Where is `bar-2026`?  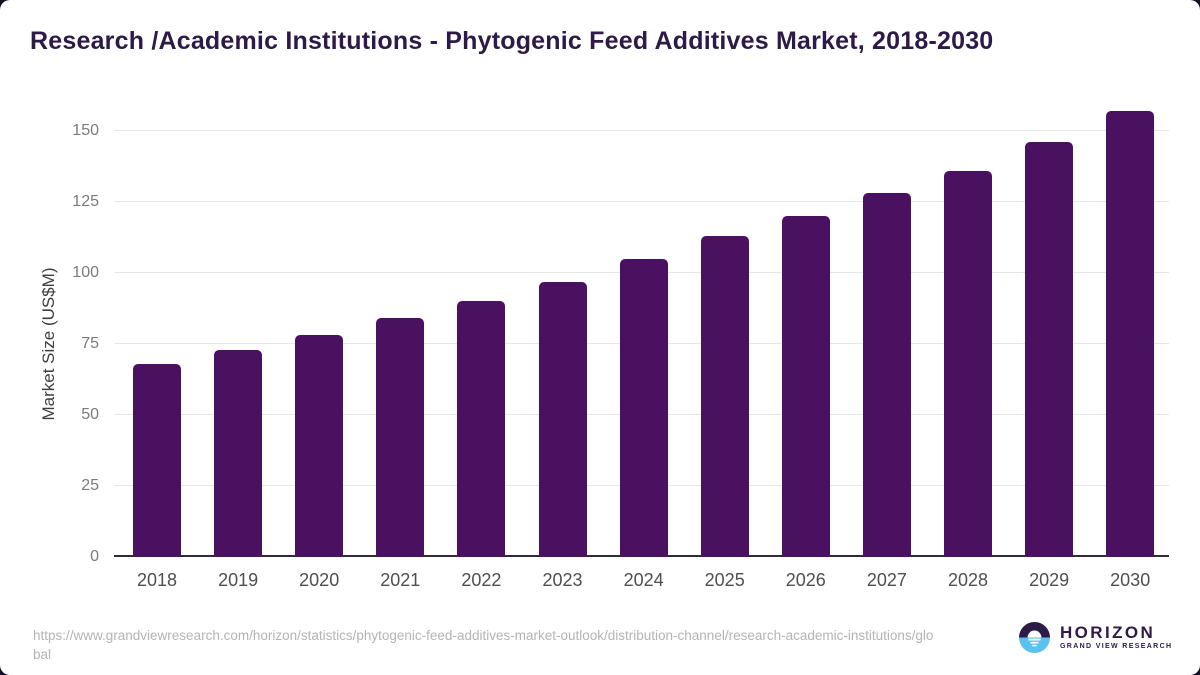 bar-2026 is located at coordinates (805, 386).